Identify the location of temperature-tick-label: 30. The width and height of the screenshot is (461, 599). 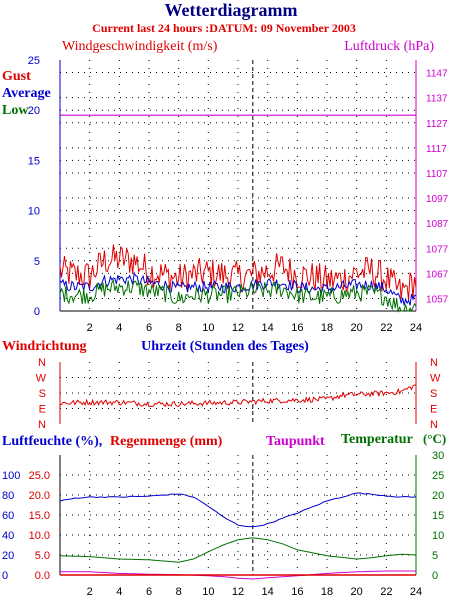
(438, 456).